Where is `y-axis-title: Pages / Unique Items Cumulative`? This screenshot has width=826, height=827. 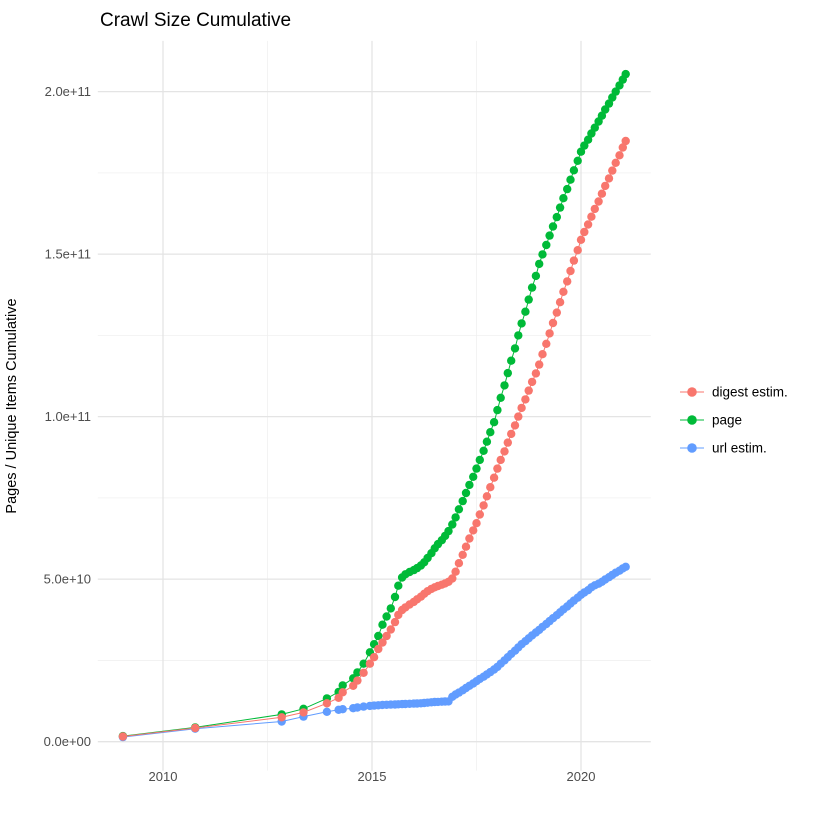
y-axis-title: Pages / Unique Items Cumulative is located at coordinates (12, 405).